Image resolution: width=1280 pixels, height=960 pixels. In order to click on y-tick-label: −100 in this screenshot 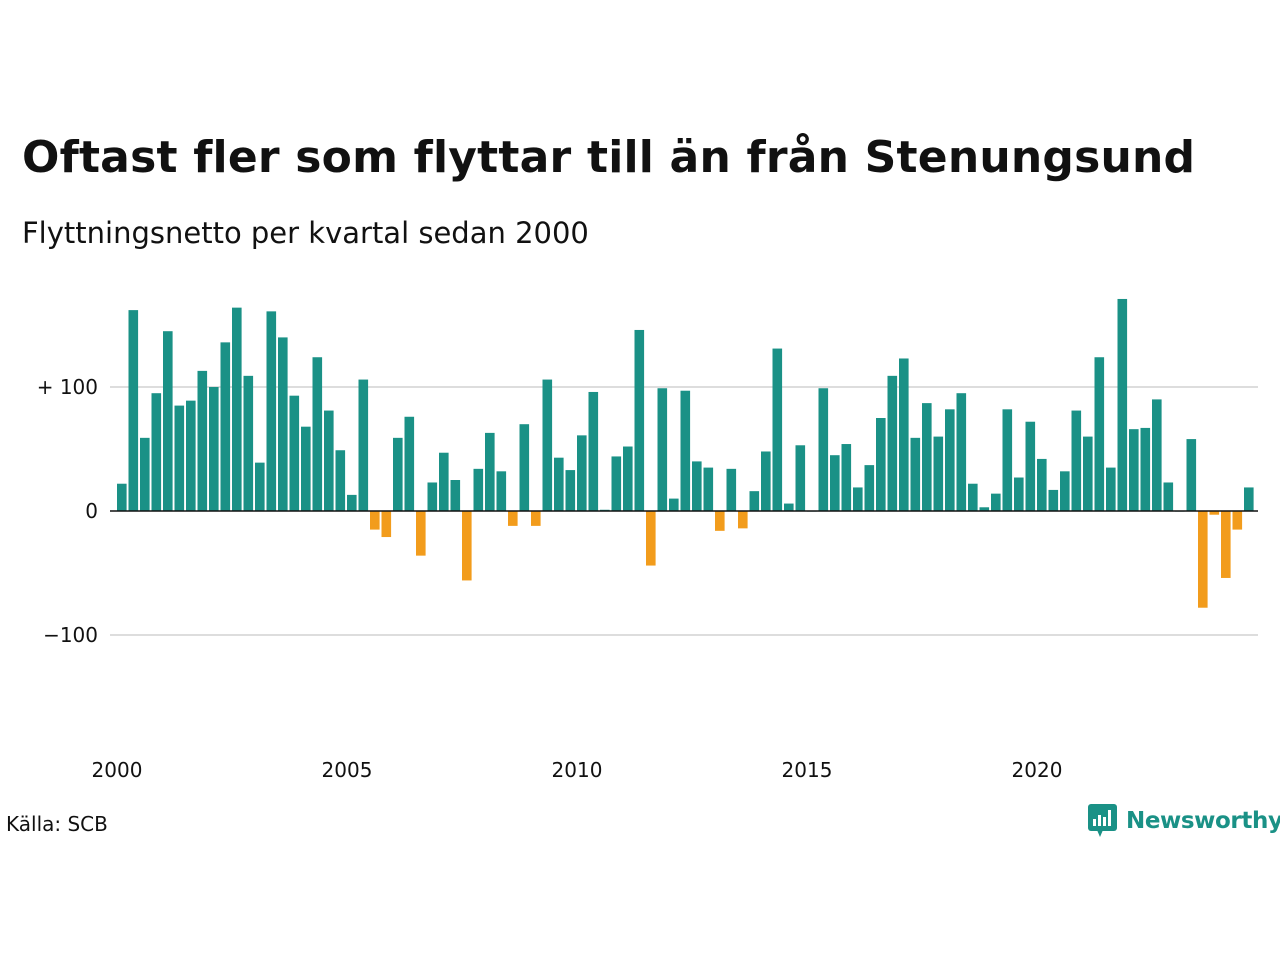, I will do `click(70, 635)`.